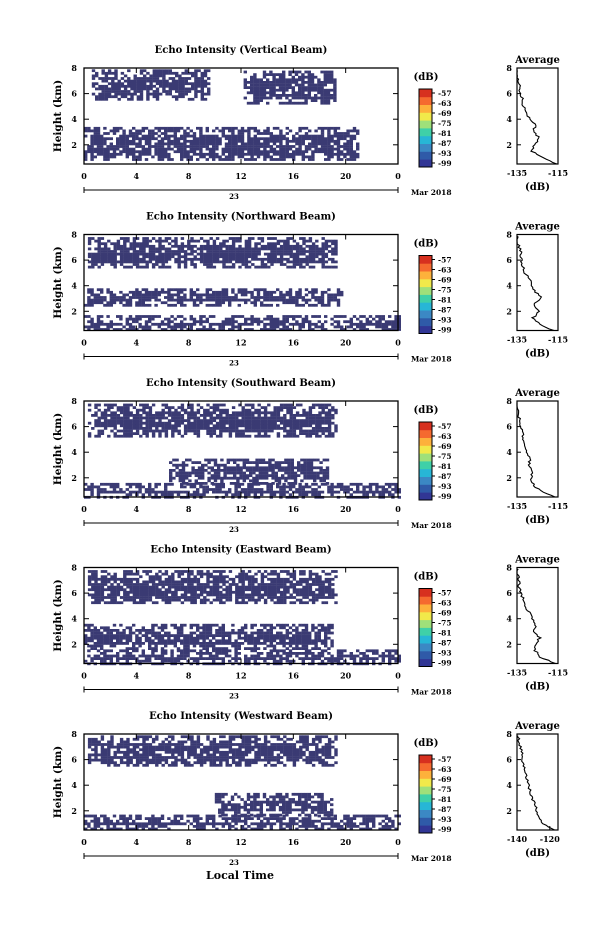  I want to click on panel-title: Echo Intensity (Eastward Beam), so click(240, 550).